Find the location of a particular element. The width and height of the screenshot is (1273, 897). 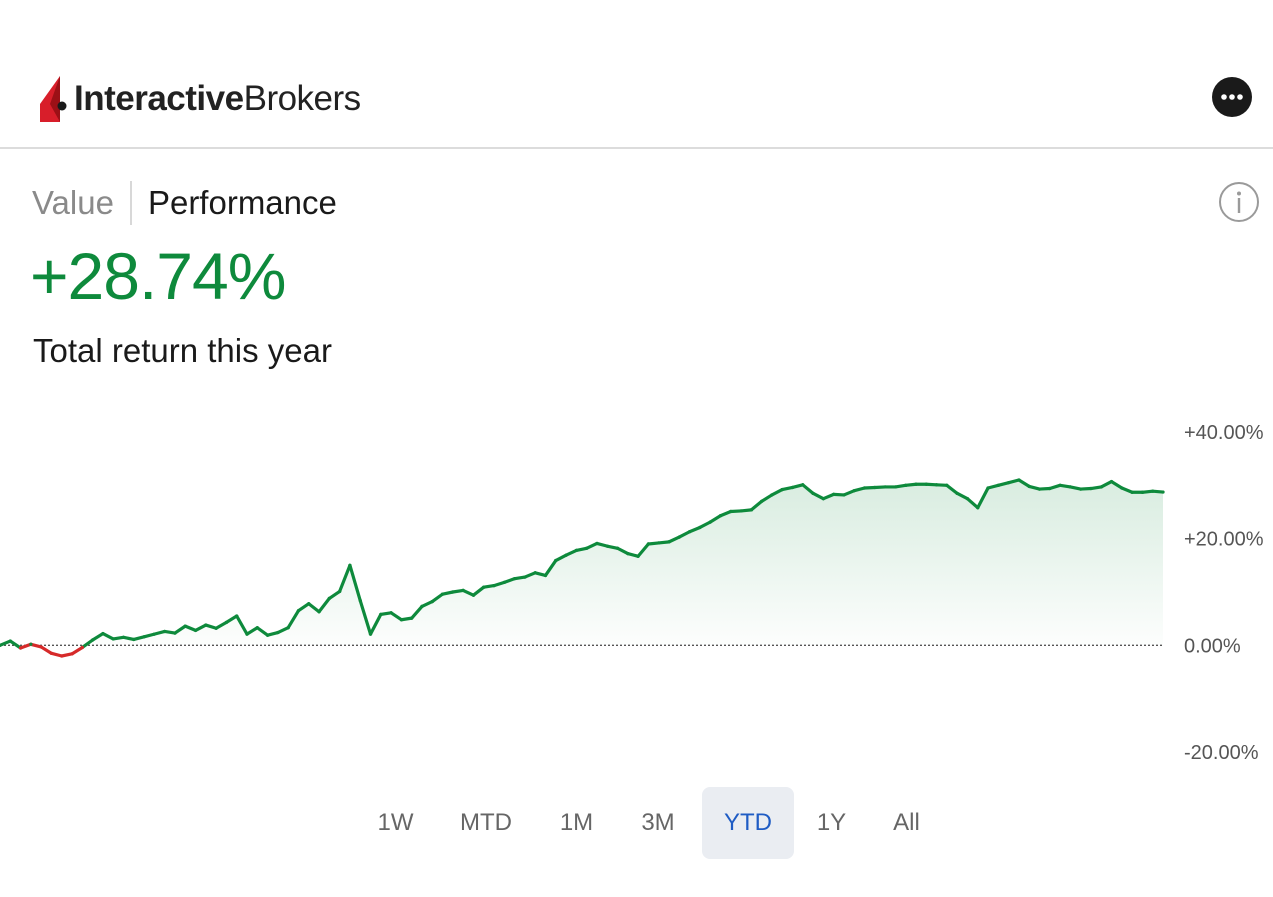

view-tabs: Value Performance is located at coordinates (184, 203).